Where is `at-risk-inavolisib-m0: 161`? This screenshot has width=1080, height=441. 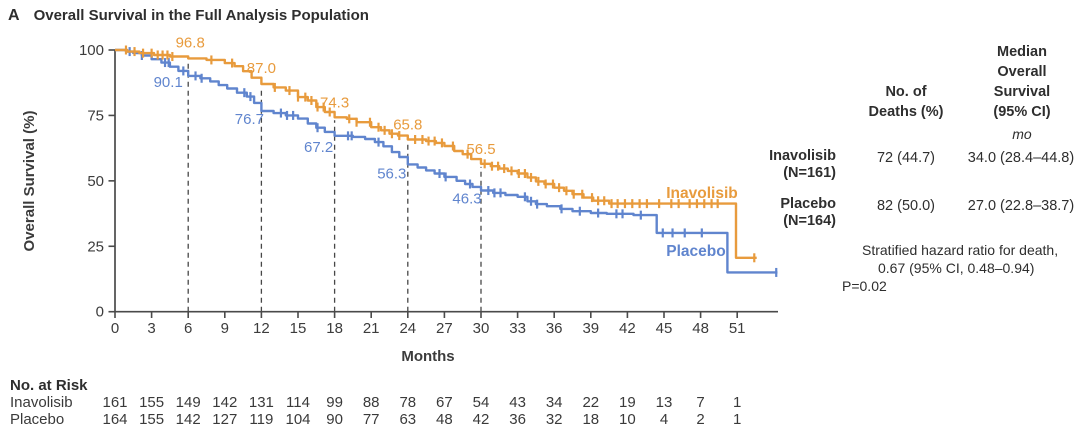
at-risk-inavolisib-m0: 161 is located at coordinates (115, 402).